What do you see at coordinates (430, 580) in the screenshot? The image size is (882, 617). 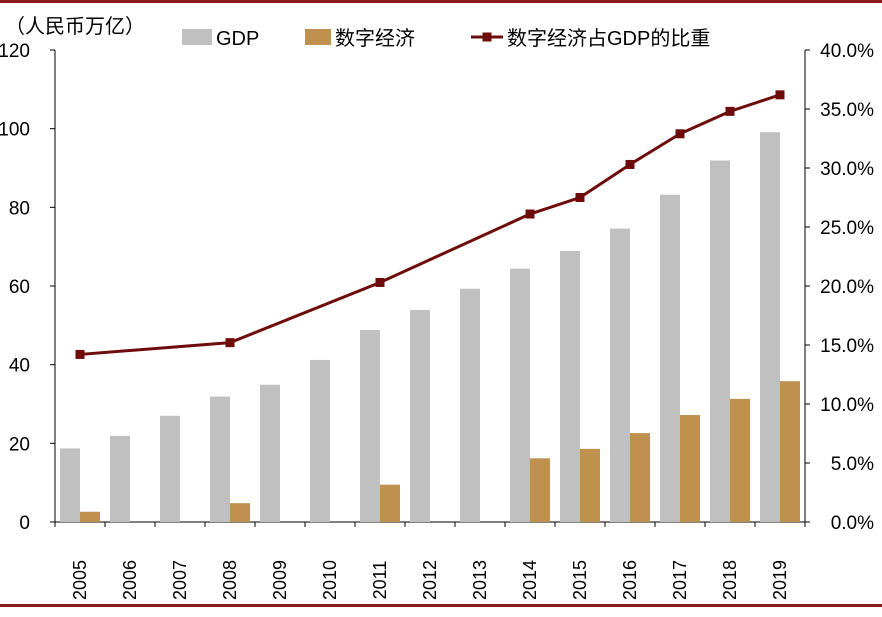 I see `x-tick-label: 2012` at bounding box center [430, 580].